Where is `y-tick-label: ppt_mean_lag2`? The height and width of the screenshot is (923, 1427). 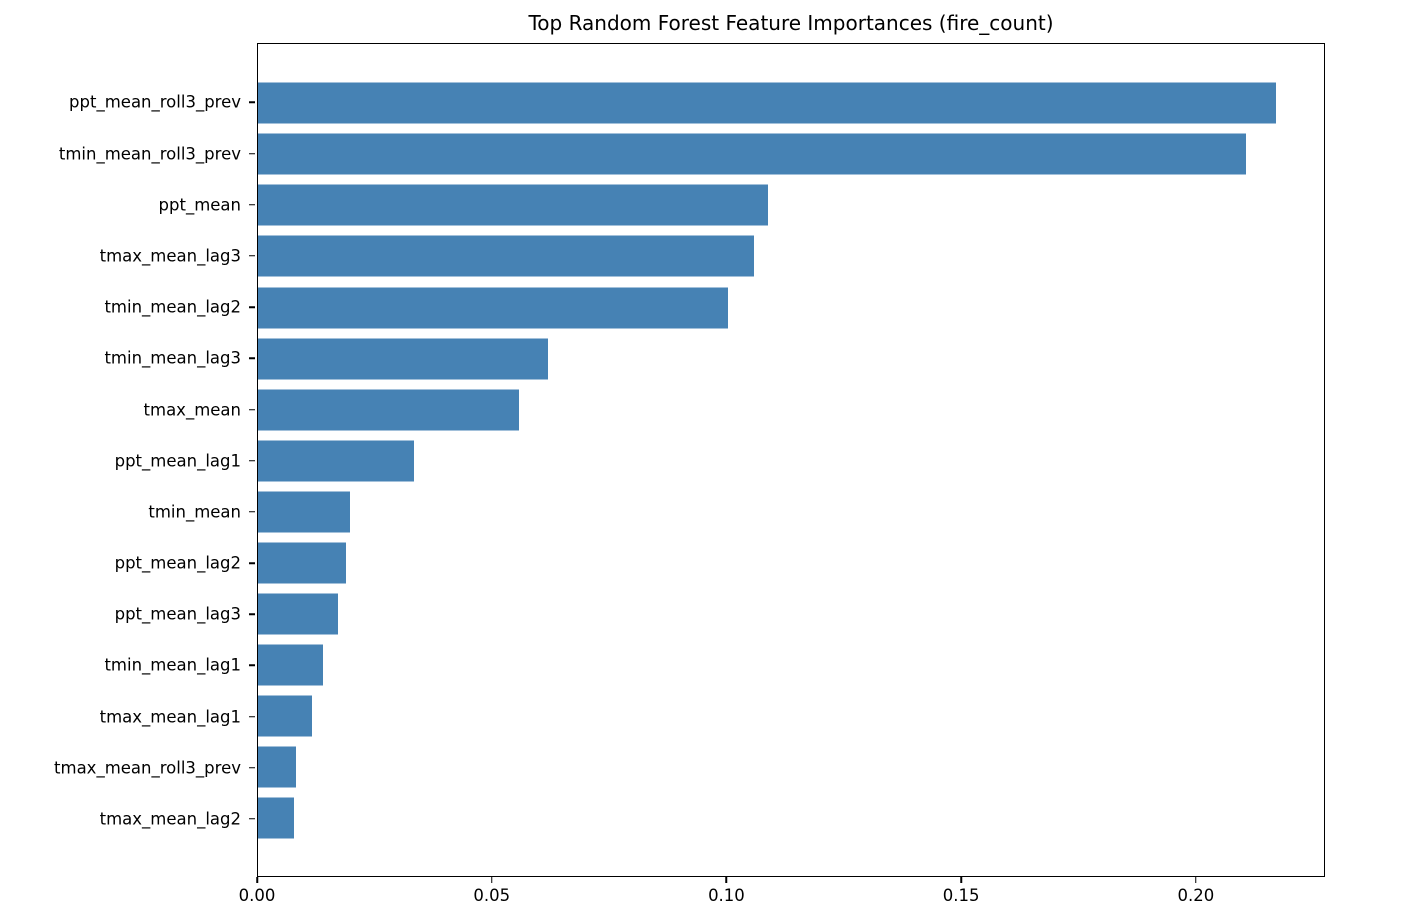 y-tick-label: ppt_mean_lag2 is located at coordinates (177, 563).